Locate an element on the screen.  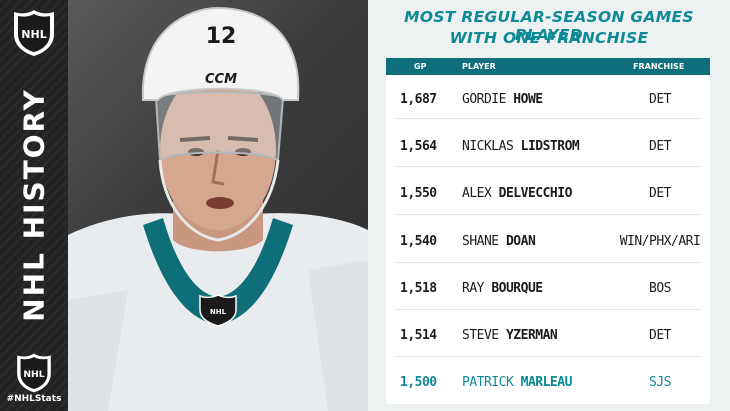
player-first-name: GORDIE is located at coordinates (484, 99).